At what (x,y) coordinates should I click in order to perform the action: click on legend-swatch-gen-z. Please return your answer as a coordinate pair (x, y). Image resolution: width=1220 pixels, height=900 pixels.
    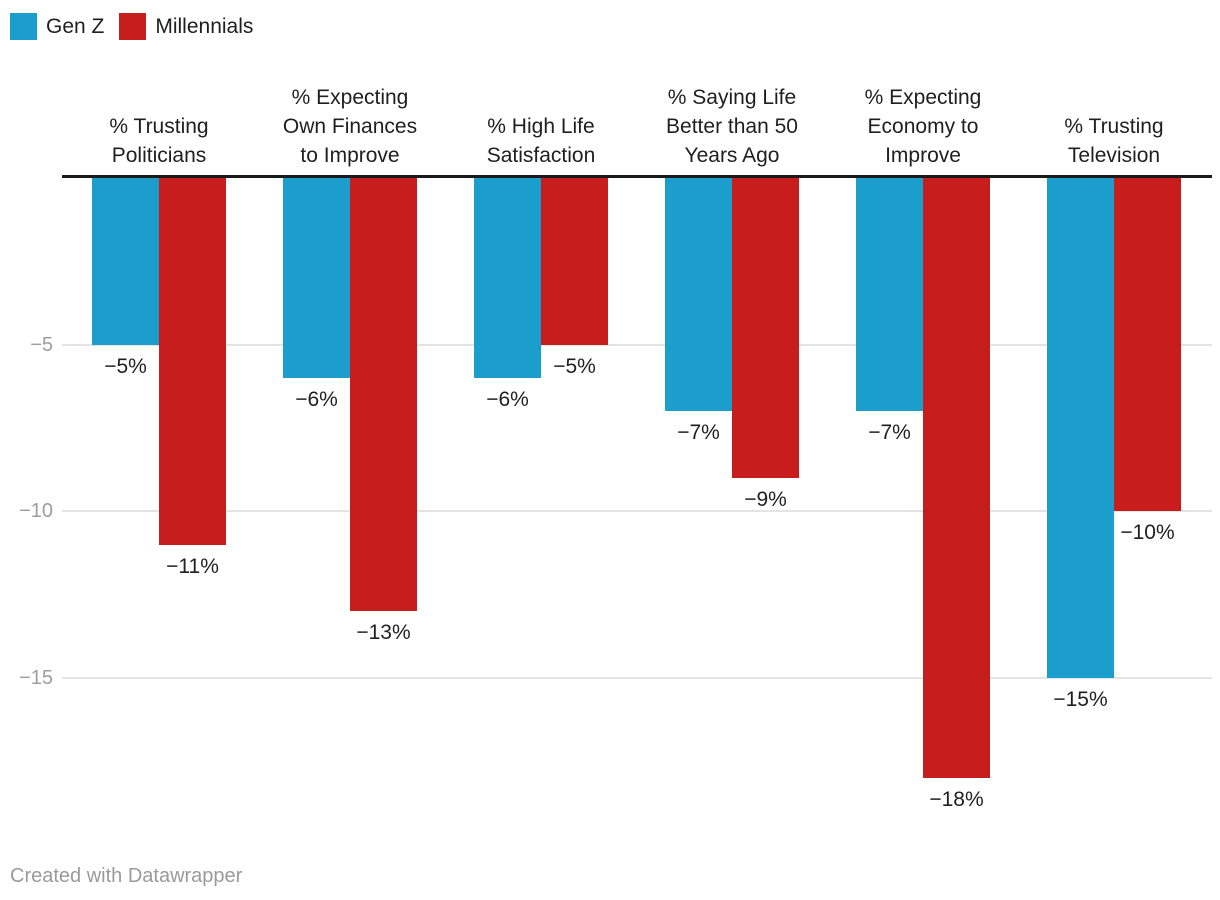
    Looking at the image, I should click on (23, 26).